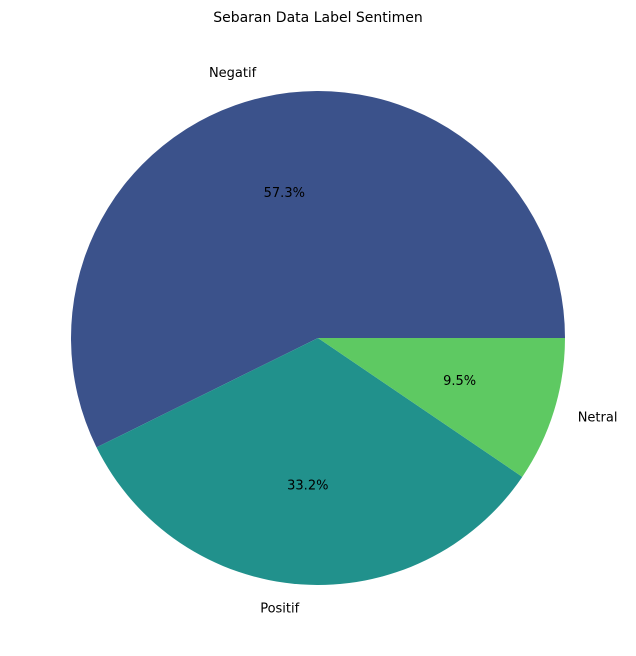 Image resolution: width=636 pixels, height=656 pixels. I want to click on slice-label-negatif: Negatif, so click(233, 73).